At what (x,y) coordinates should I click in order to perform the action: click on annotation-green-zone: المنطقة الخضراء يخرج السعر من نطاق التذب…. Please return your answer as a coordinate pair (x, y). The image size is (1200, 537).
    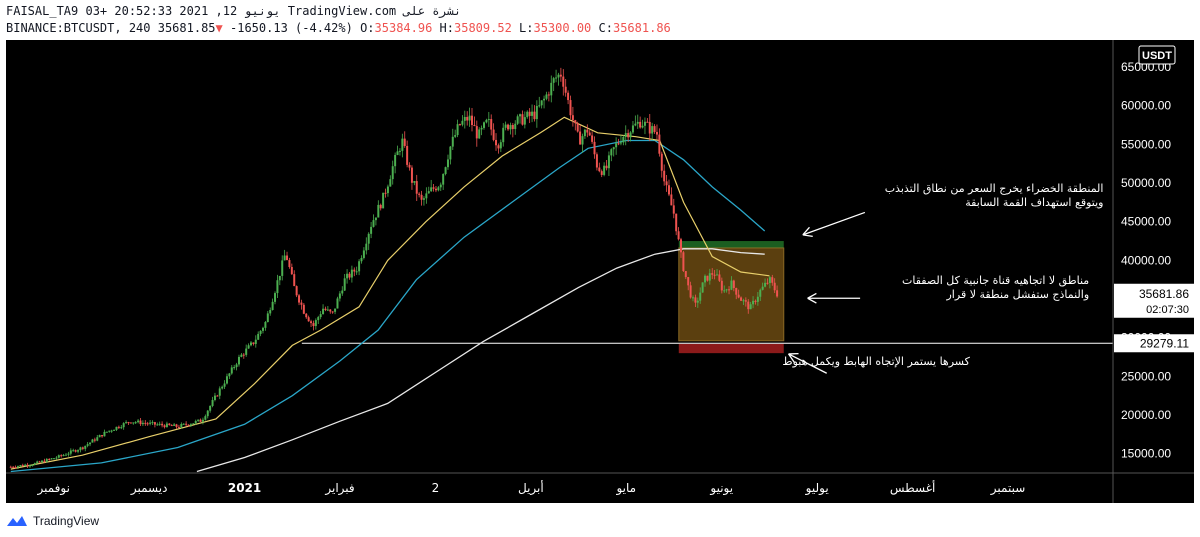
    Looking at the image, I should click on (994, 196).